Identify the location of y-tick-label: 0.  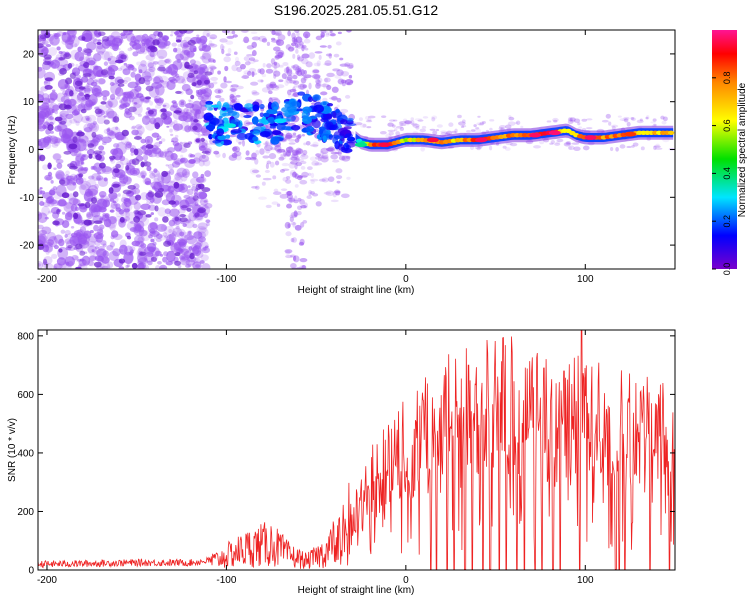
(31, 150).